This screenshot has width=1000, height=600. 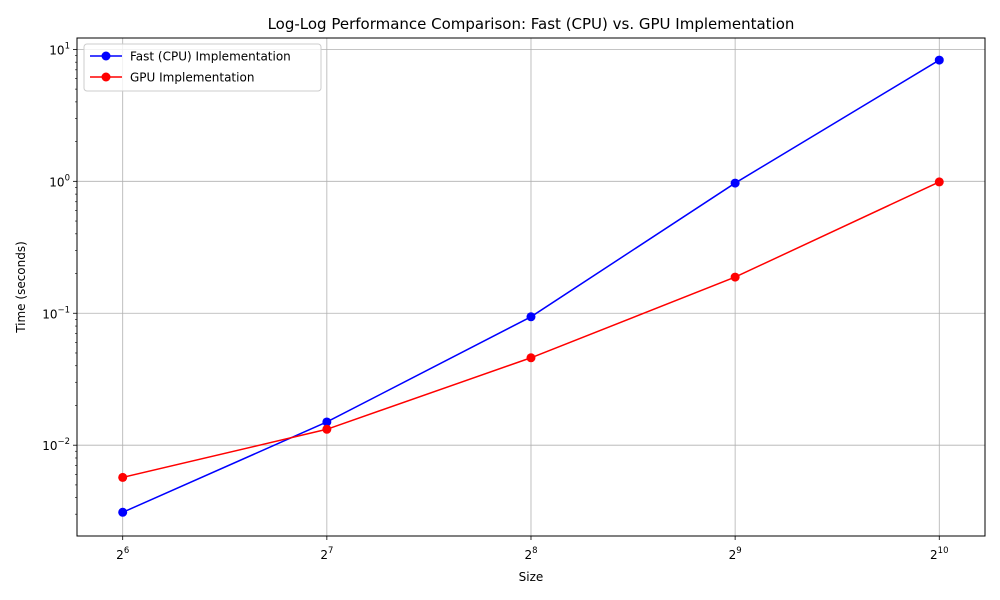 I want to click on y-tick-label: 10−2, so click(x=56, y=445).